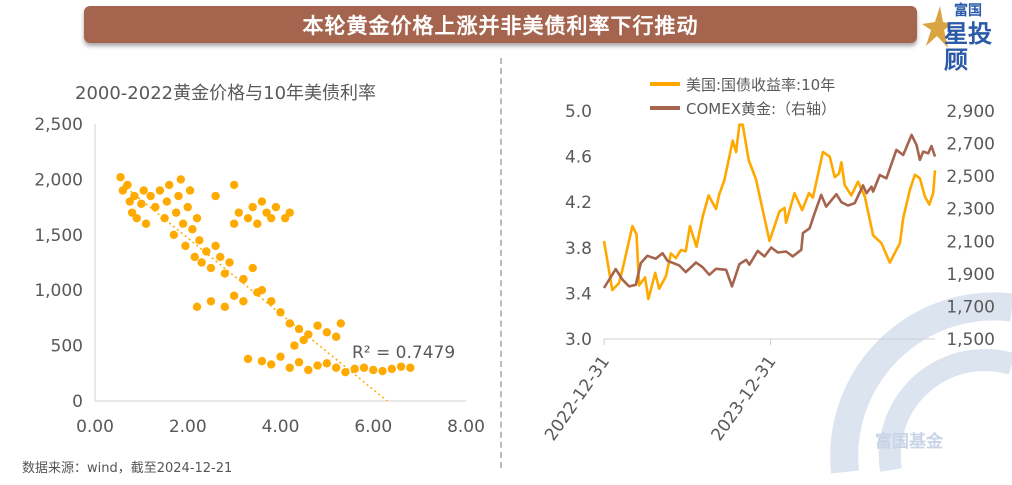 Image resolution: width=1012 pixels, height=485 pixels. What do you see at coordinates (970, 307) in the screenshot?
I see `right-y-tick-label: 1,700` at bounding box center [970, 307].